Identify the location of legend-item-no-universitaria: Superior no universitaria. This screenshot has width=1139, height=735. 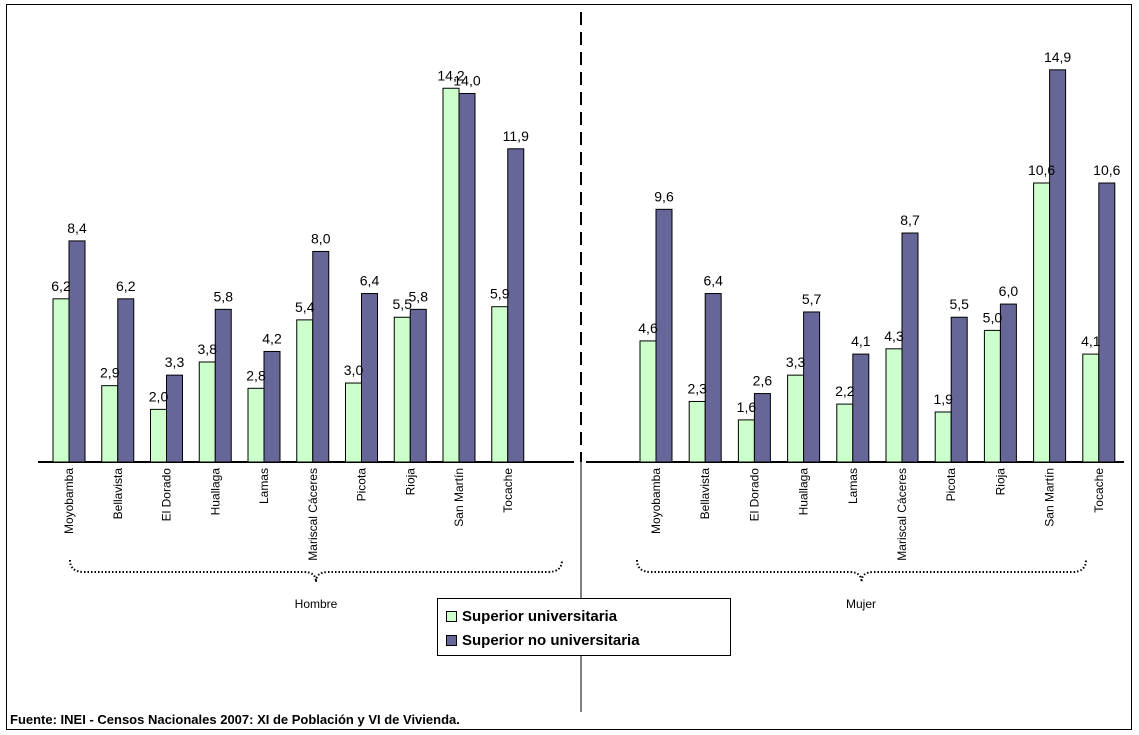
(588, 640).